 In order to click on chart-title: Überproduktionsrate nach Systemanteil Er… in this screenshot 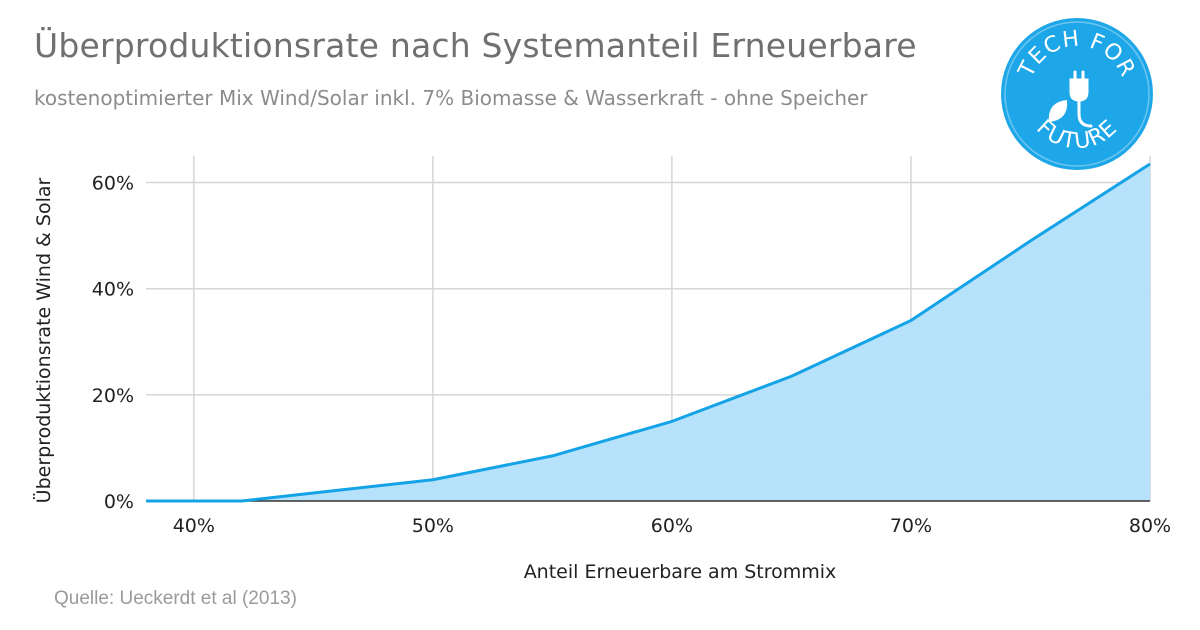, I will do `click(475, 45)`.